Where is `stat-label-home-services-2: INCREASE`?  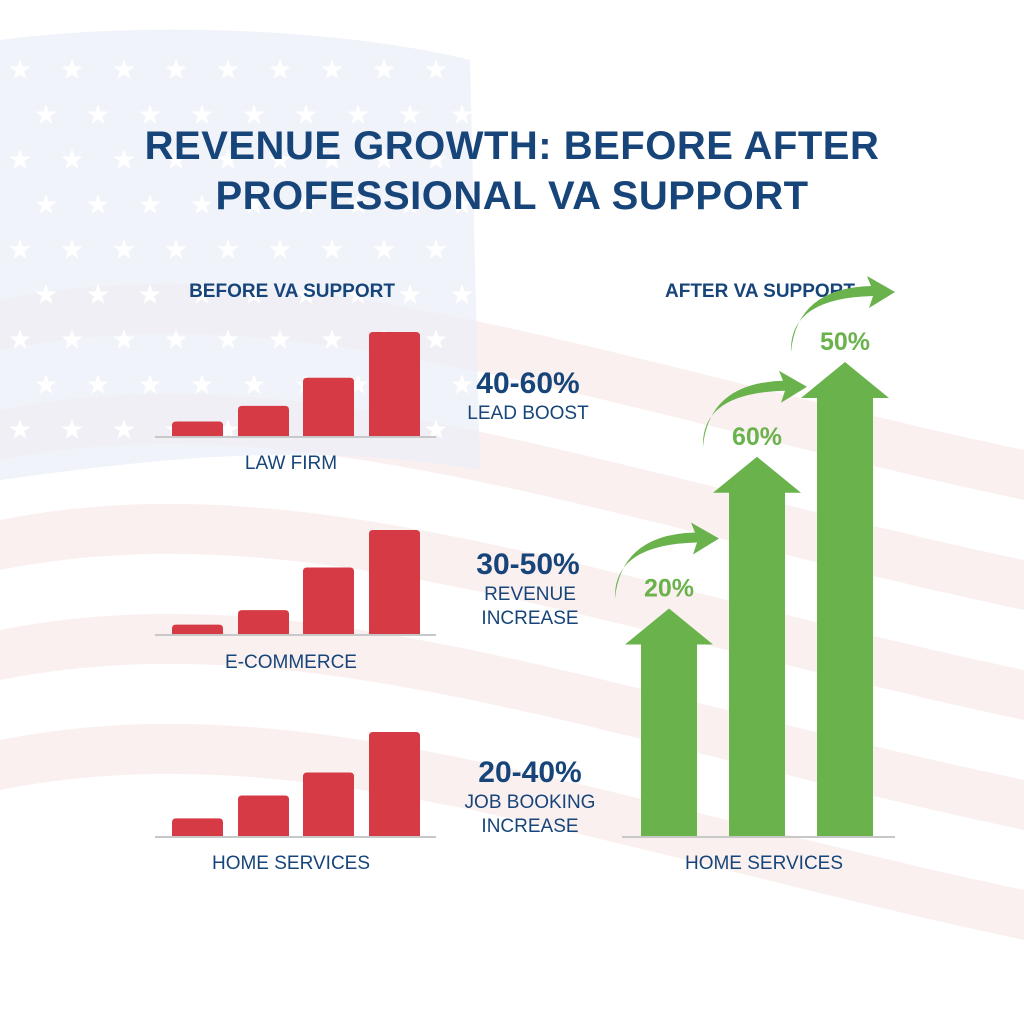
stat-label-home-services-2: INCREASE is located at coordinates (530, 826).